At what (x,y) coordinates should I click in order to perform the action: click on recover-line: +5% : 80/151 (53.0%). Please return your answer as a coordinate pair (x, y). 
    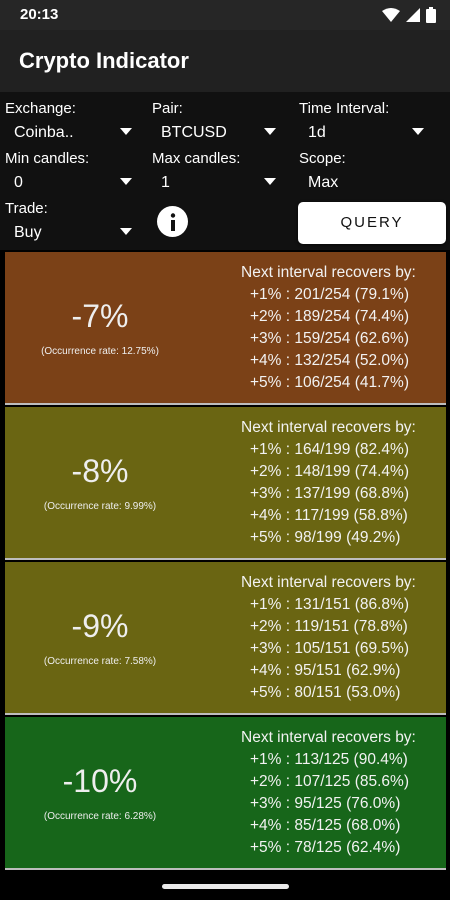
    Looking at the image, I should click on (325, 692).